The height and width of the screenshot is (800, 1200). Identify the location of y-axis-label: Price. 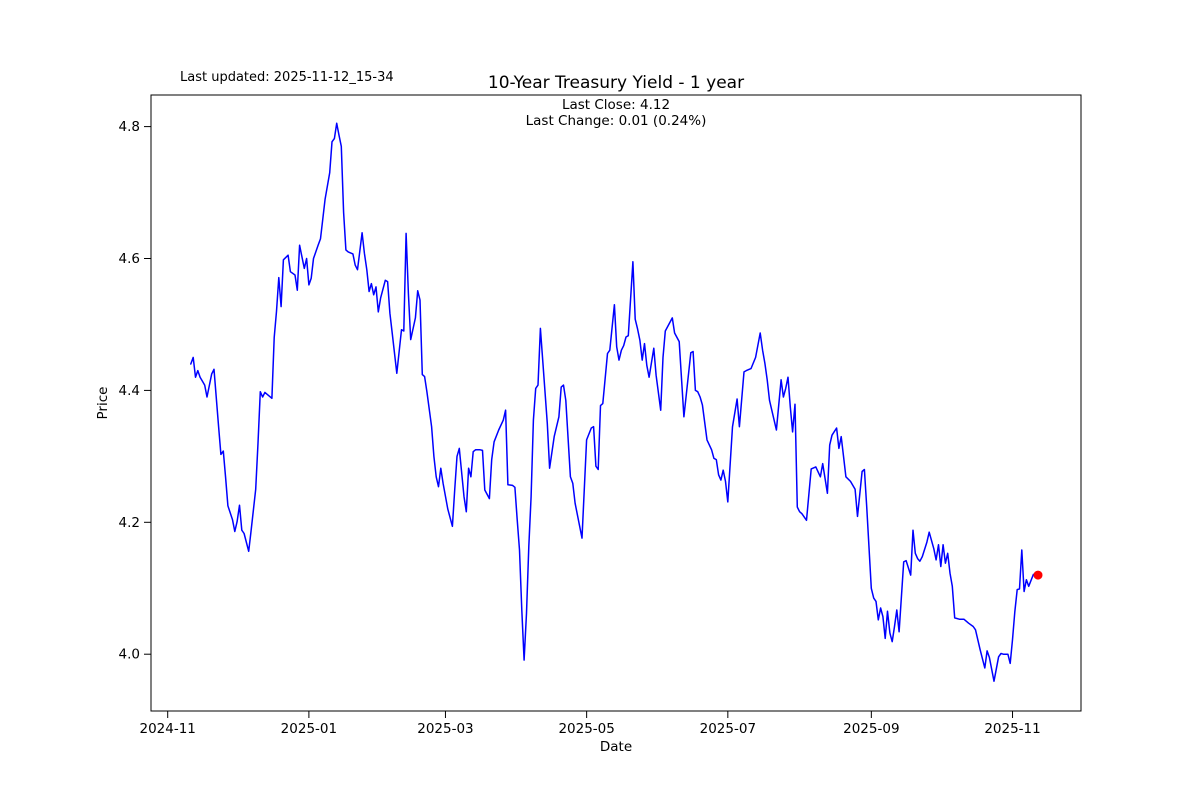
(103, 403).